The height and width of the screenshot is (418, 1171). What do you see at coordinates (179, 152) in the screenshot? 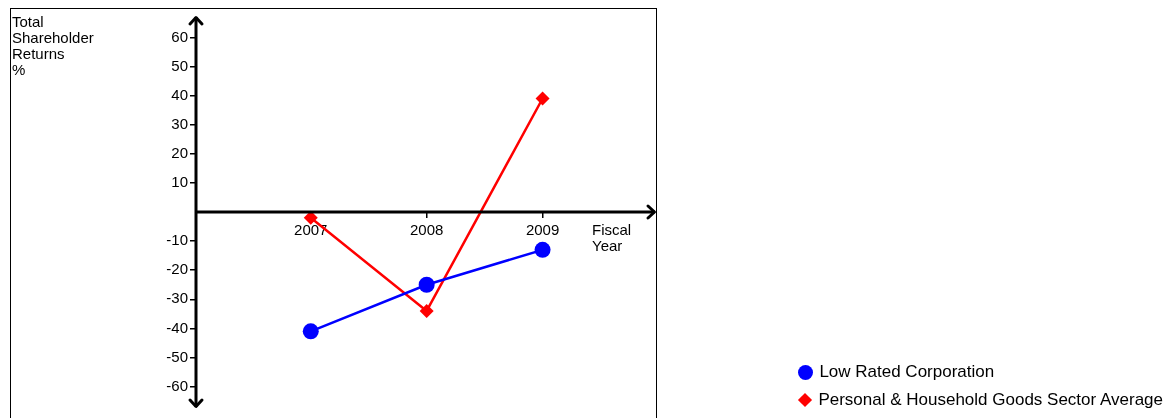
I see `y-tick-label: 20` at bounding box center [179, 152].